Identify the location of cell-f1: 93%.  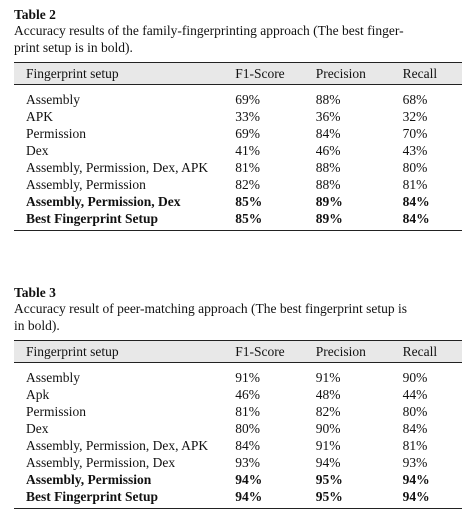
(247, 462).